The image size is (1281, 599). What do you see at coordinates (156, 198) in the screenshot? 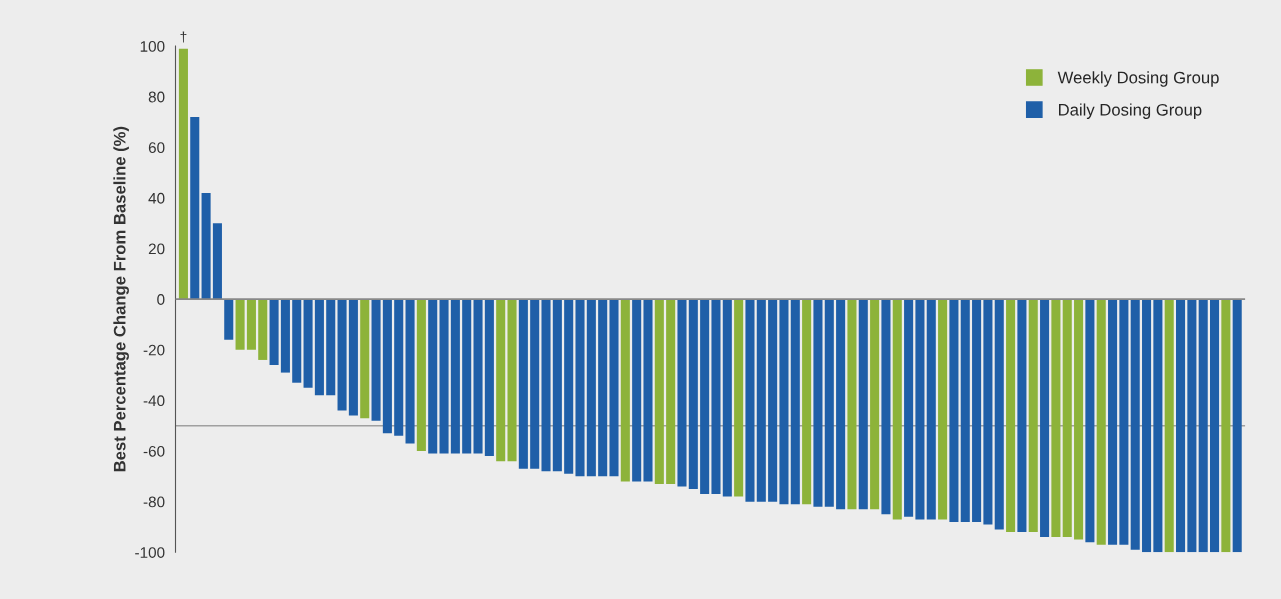
I see `y-tick-label: 40` at bounding box center [156, 198].